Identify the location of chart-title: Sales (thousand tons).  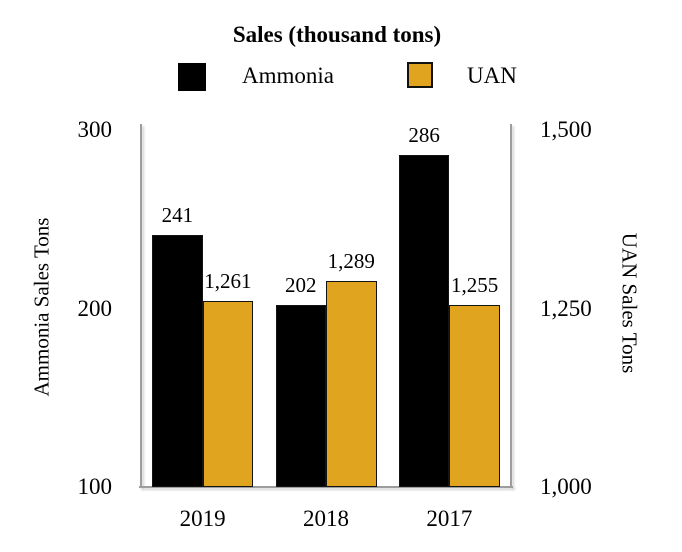
(337, 34).